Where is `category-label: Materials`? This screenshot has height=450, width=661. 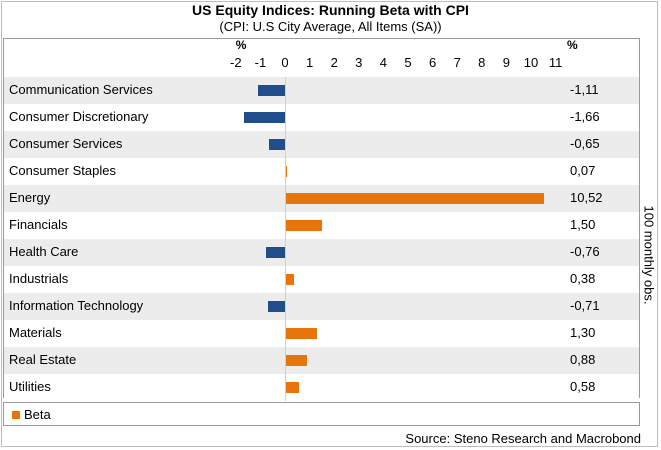
category-label: Materials is located at coordinates (35, 332).